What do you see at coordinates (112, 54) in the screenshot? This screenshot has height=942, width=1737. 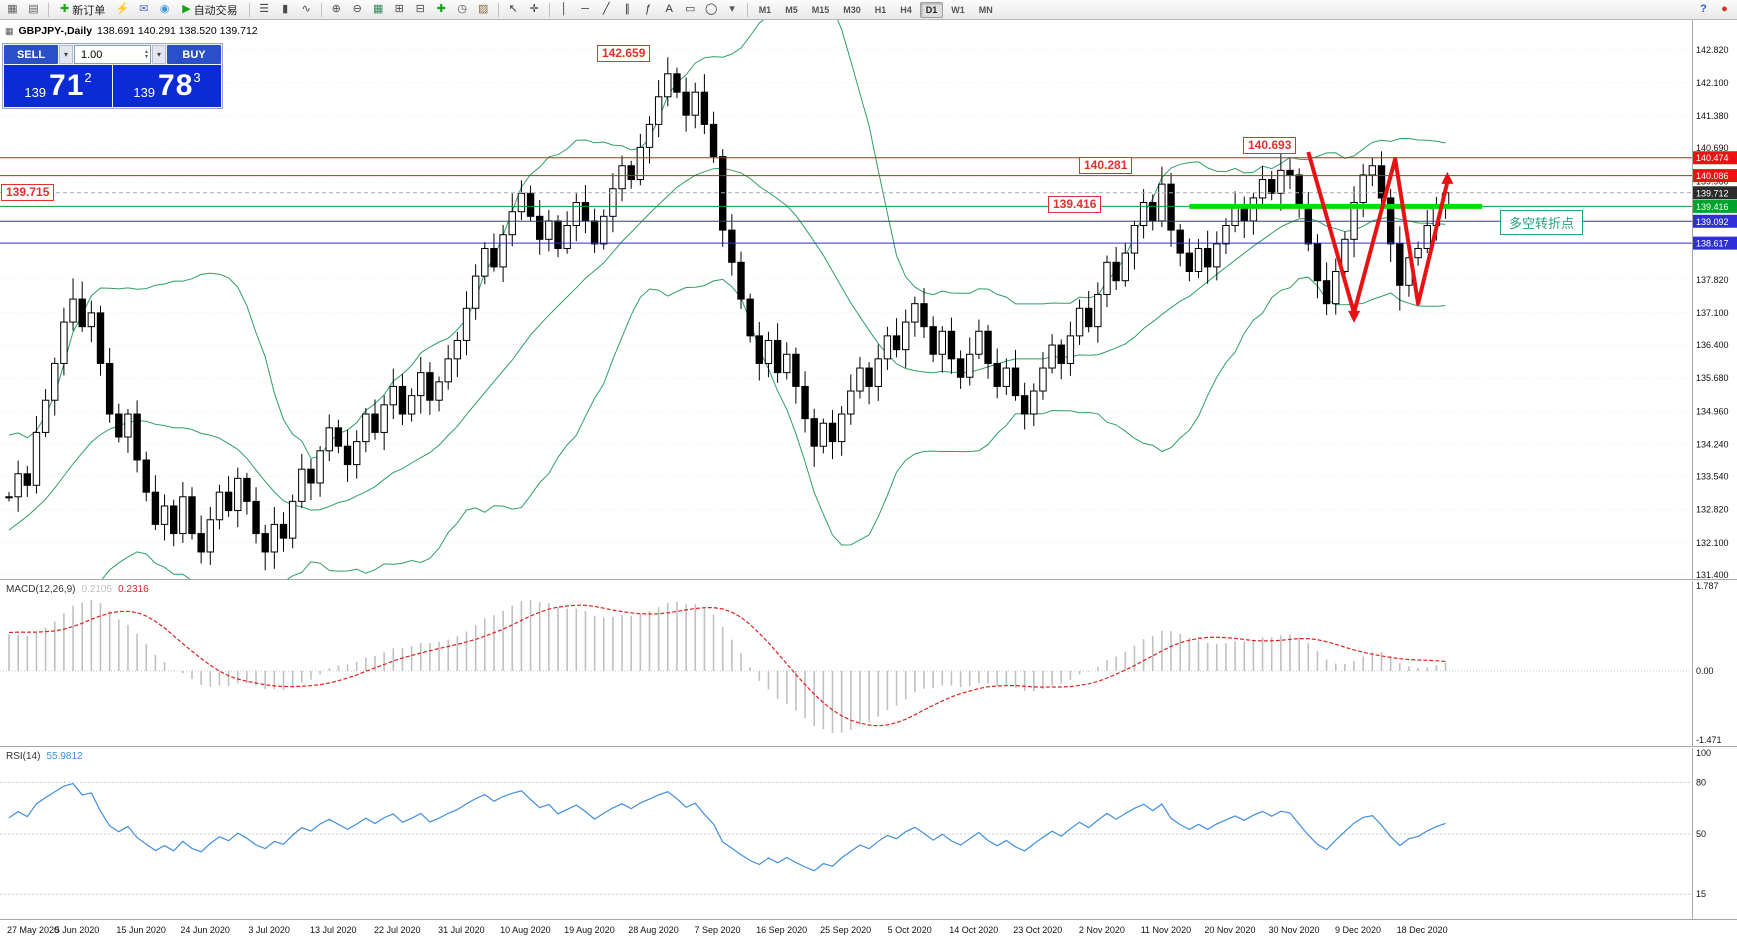 I see `volume-field: 1.00 ▴ ▾` at bounding box center [112, 54].